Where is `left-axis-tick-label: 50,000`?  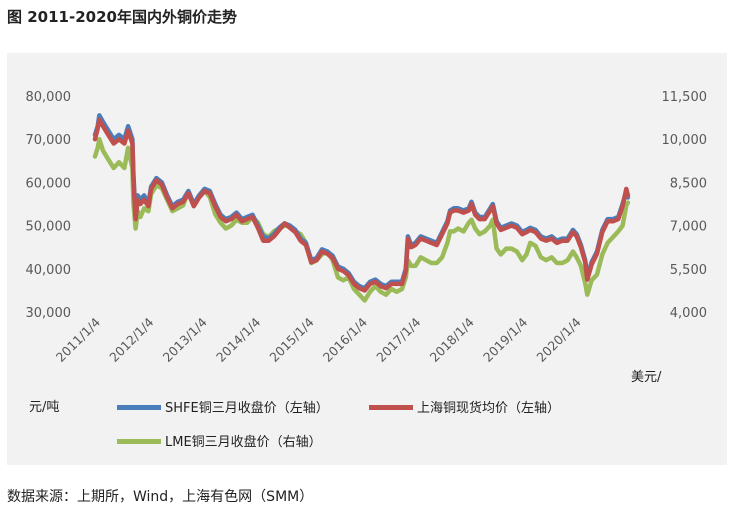
left-axis-tick-label: 50,000 is located at coordinates (49, 227).